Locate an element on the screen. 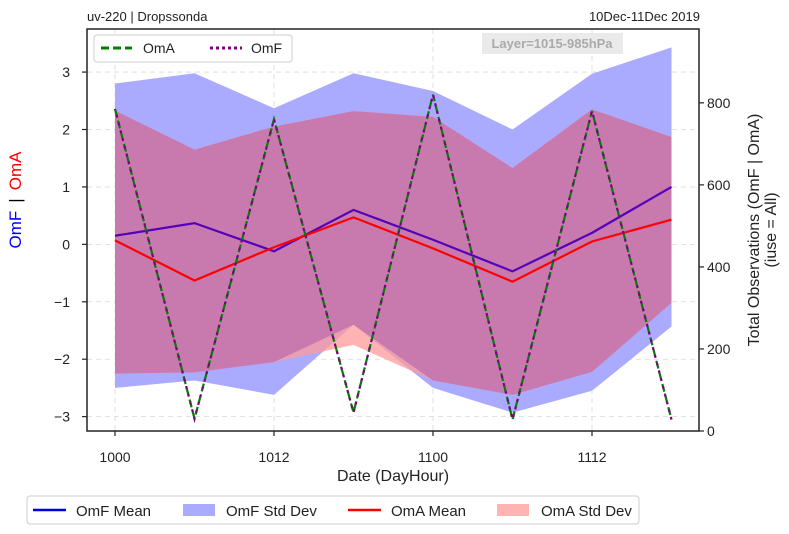 Image resolution: width=789 pixels, height=534 pixels. top-legend: OmA OmF is located at coordinates (193, 48).